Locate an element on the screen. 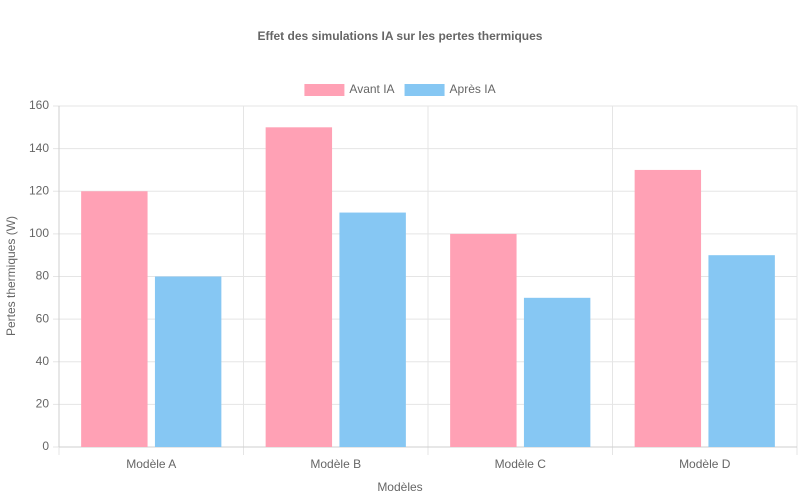 The image size is (800, 500). y-tick-label: 80 is located at coordinates (43, 276).